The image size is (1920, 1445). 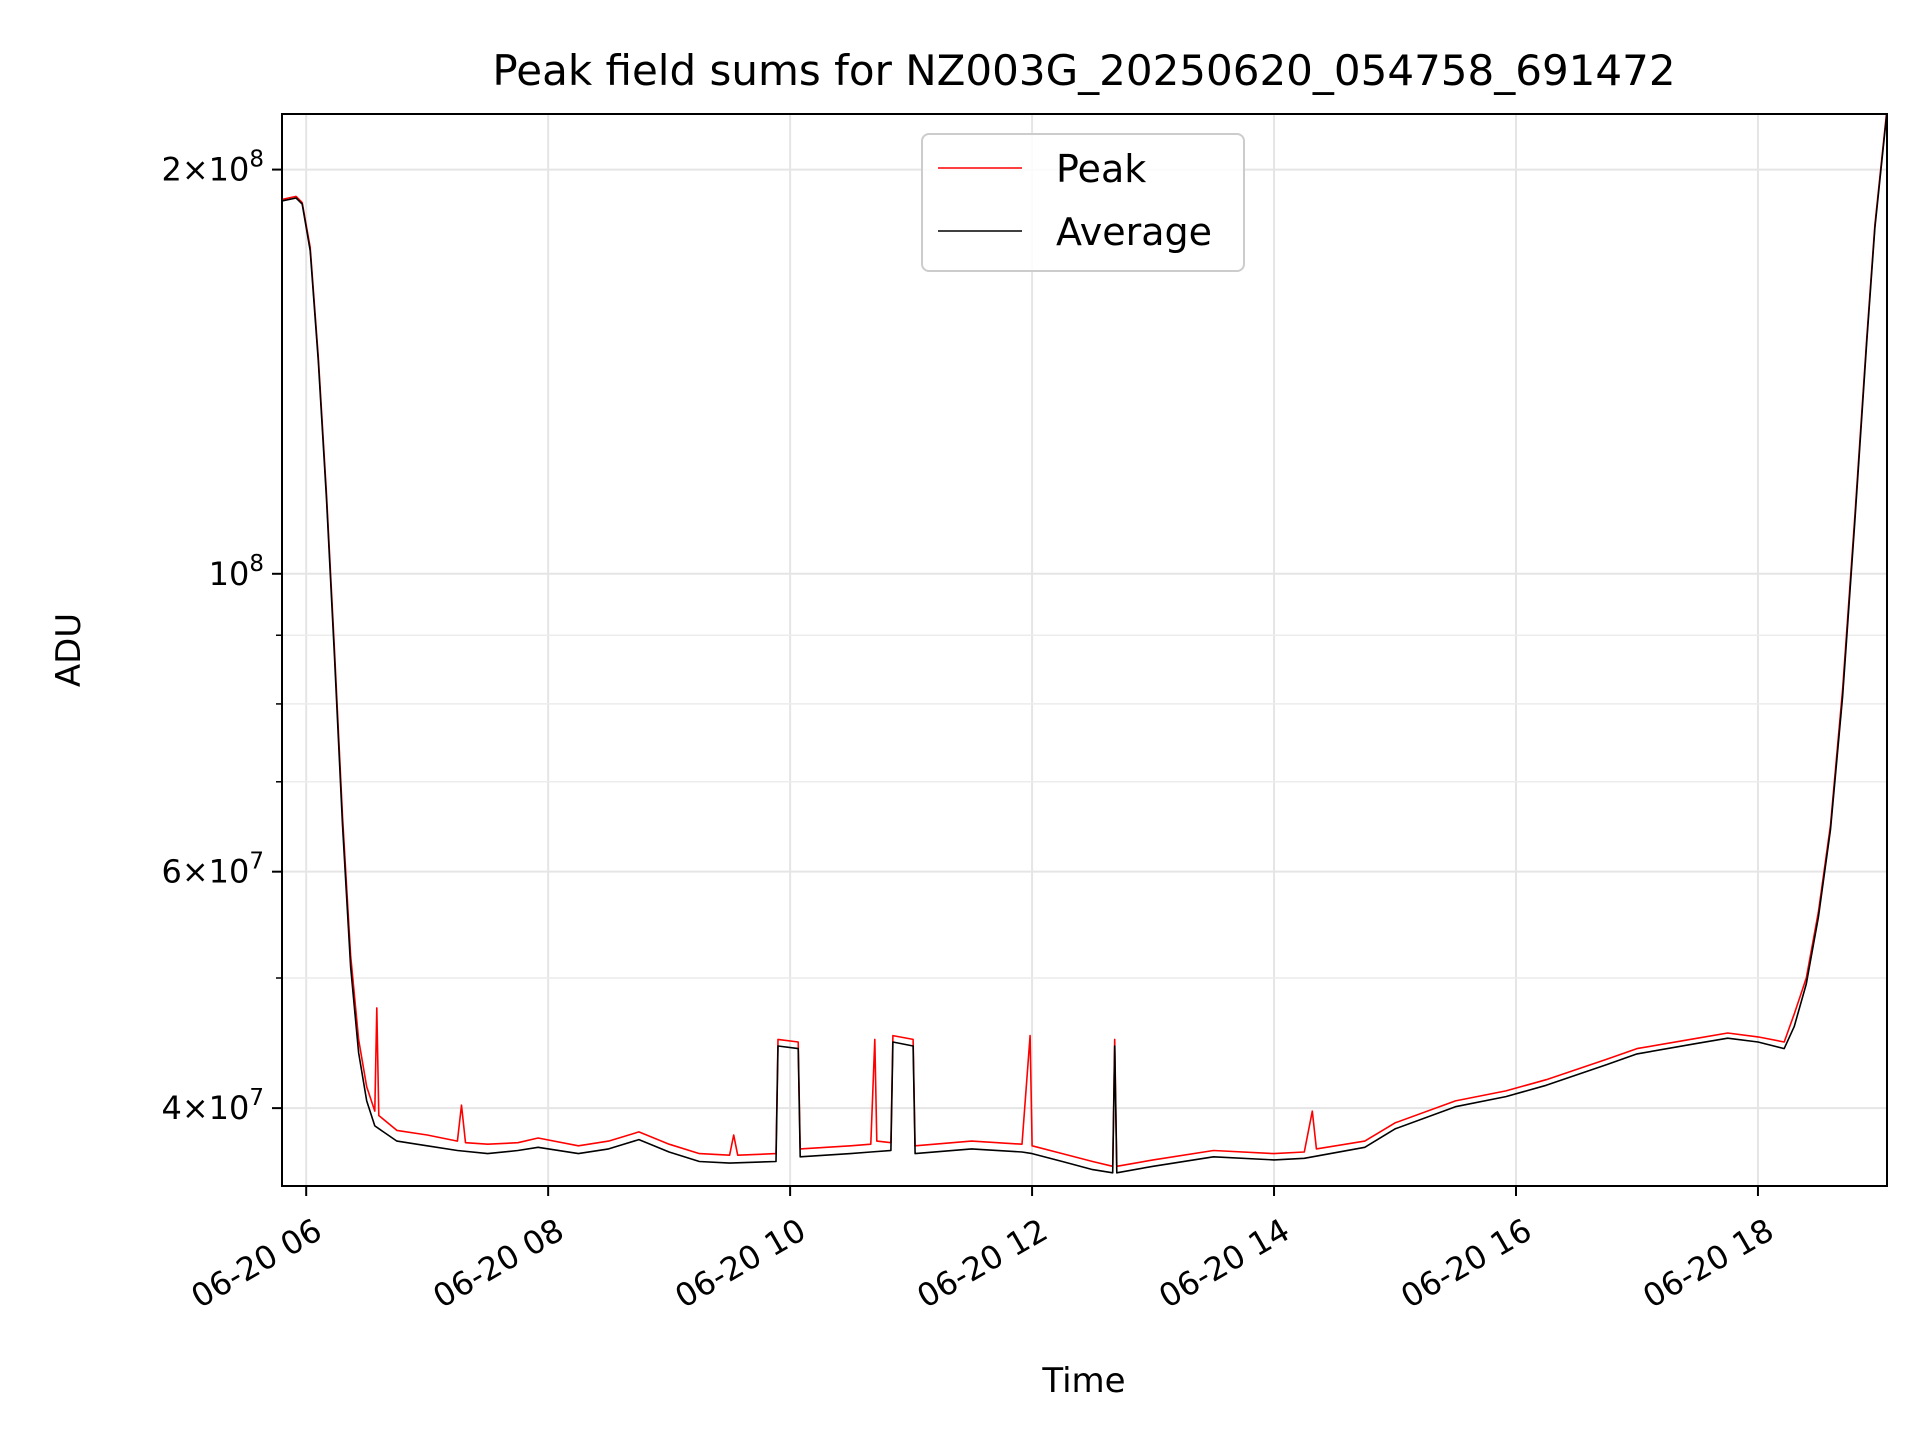 What do you see at coordinates (1083, 202) in the screenshot?
I see `legend: Peak Average` at bounding box center [1083, 202].